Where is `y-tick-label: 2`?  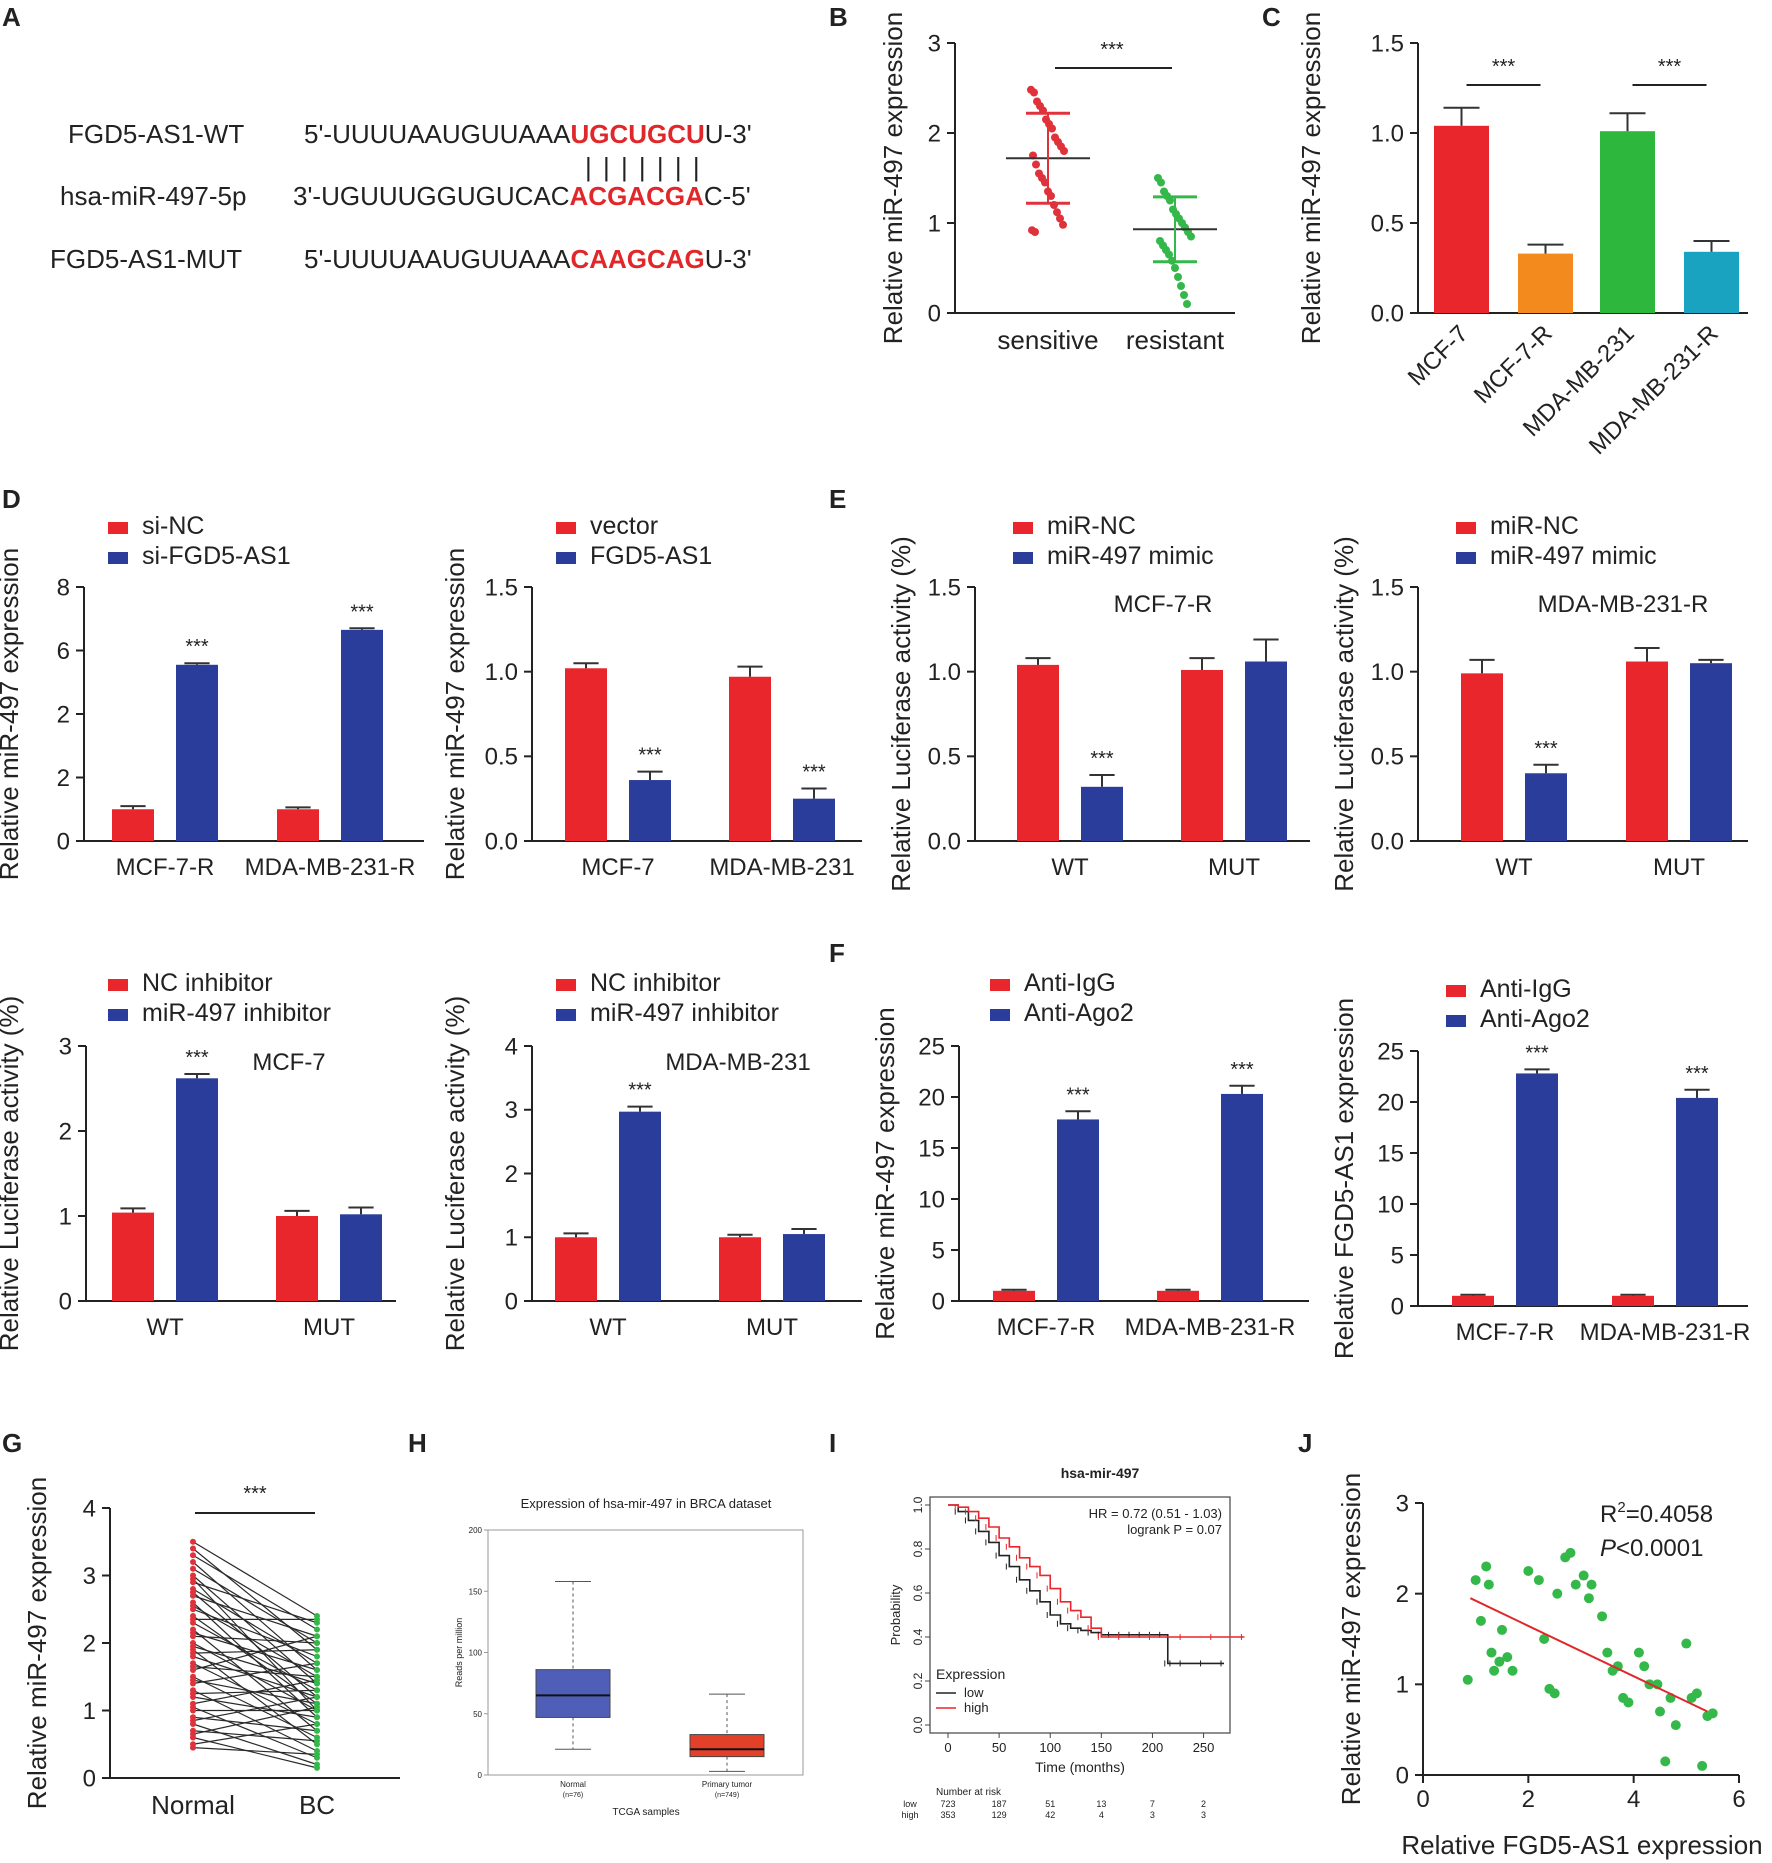 y-tick-label: 2 is located at coordinates (1402, 1594).